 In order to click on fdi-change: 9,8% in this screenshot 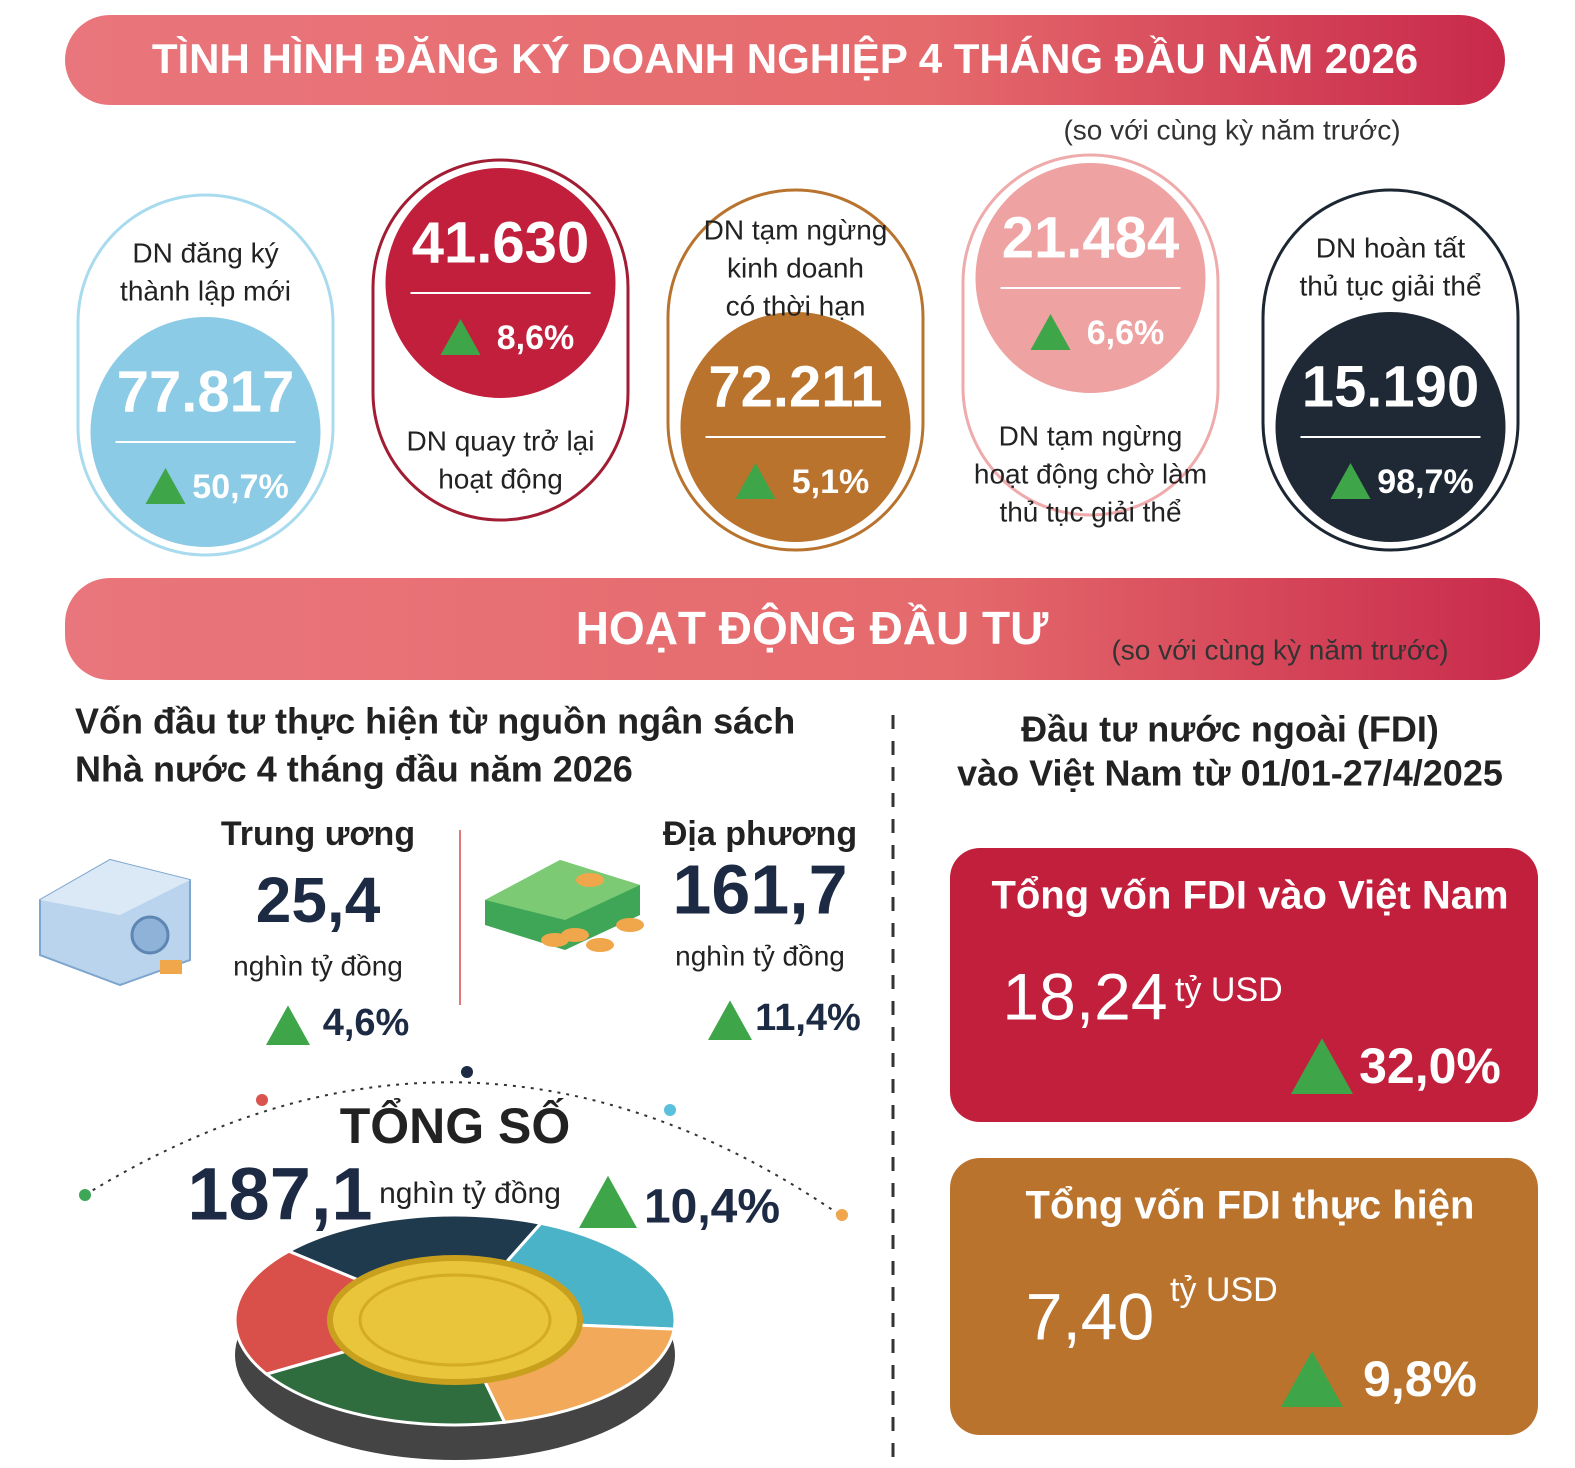, I will do `click(1420, 1379)`.